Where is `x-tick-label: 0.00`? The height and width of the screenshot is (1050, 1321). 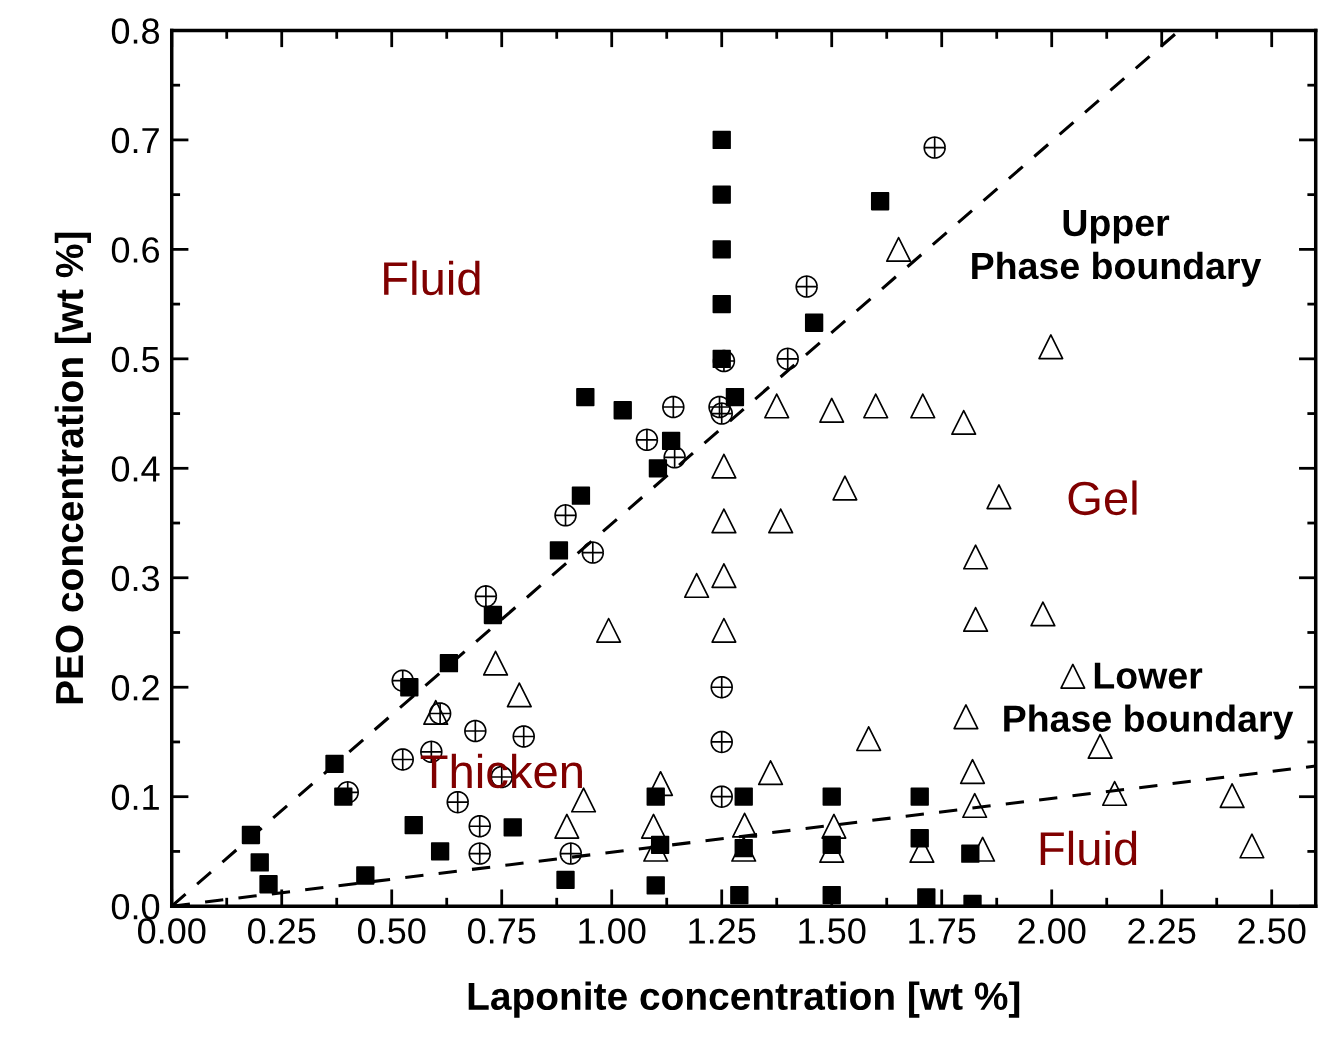
x-tick-label: 0.00 is located at coordinates (172, 931).